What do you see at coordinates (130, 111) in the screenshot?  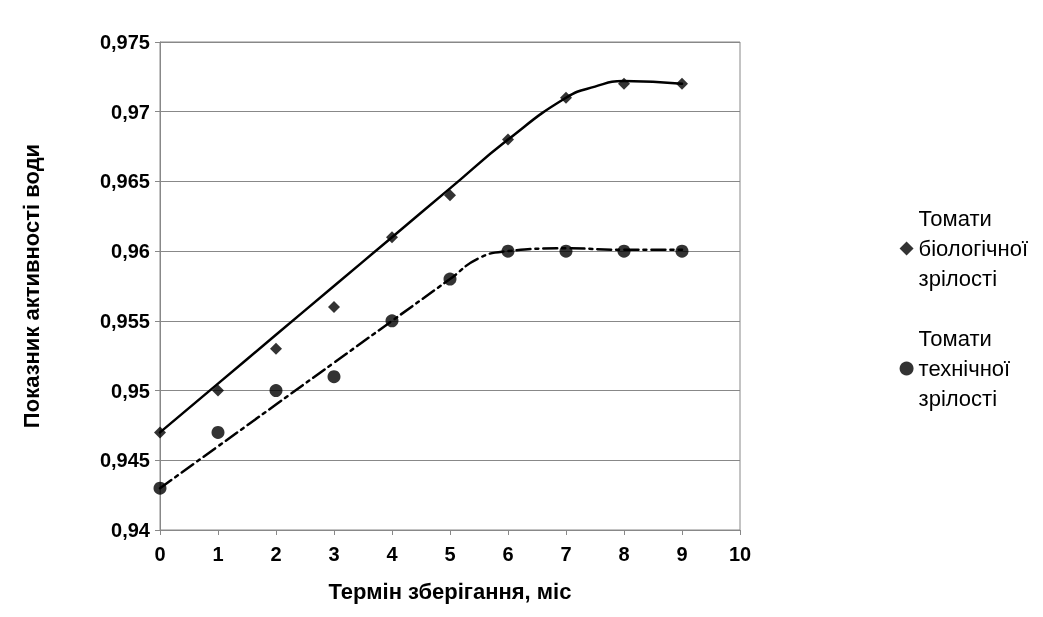 I see `y-tick-label: 0,97` at bounding box center [130, 111].